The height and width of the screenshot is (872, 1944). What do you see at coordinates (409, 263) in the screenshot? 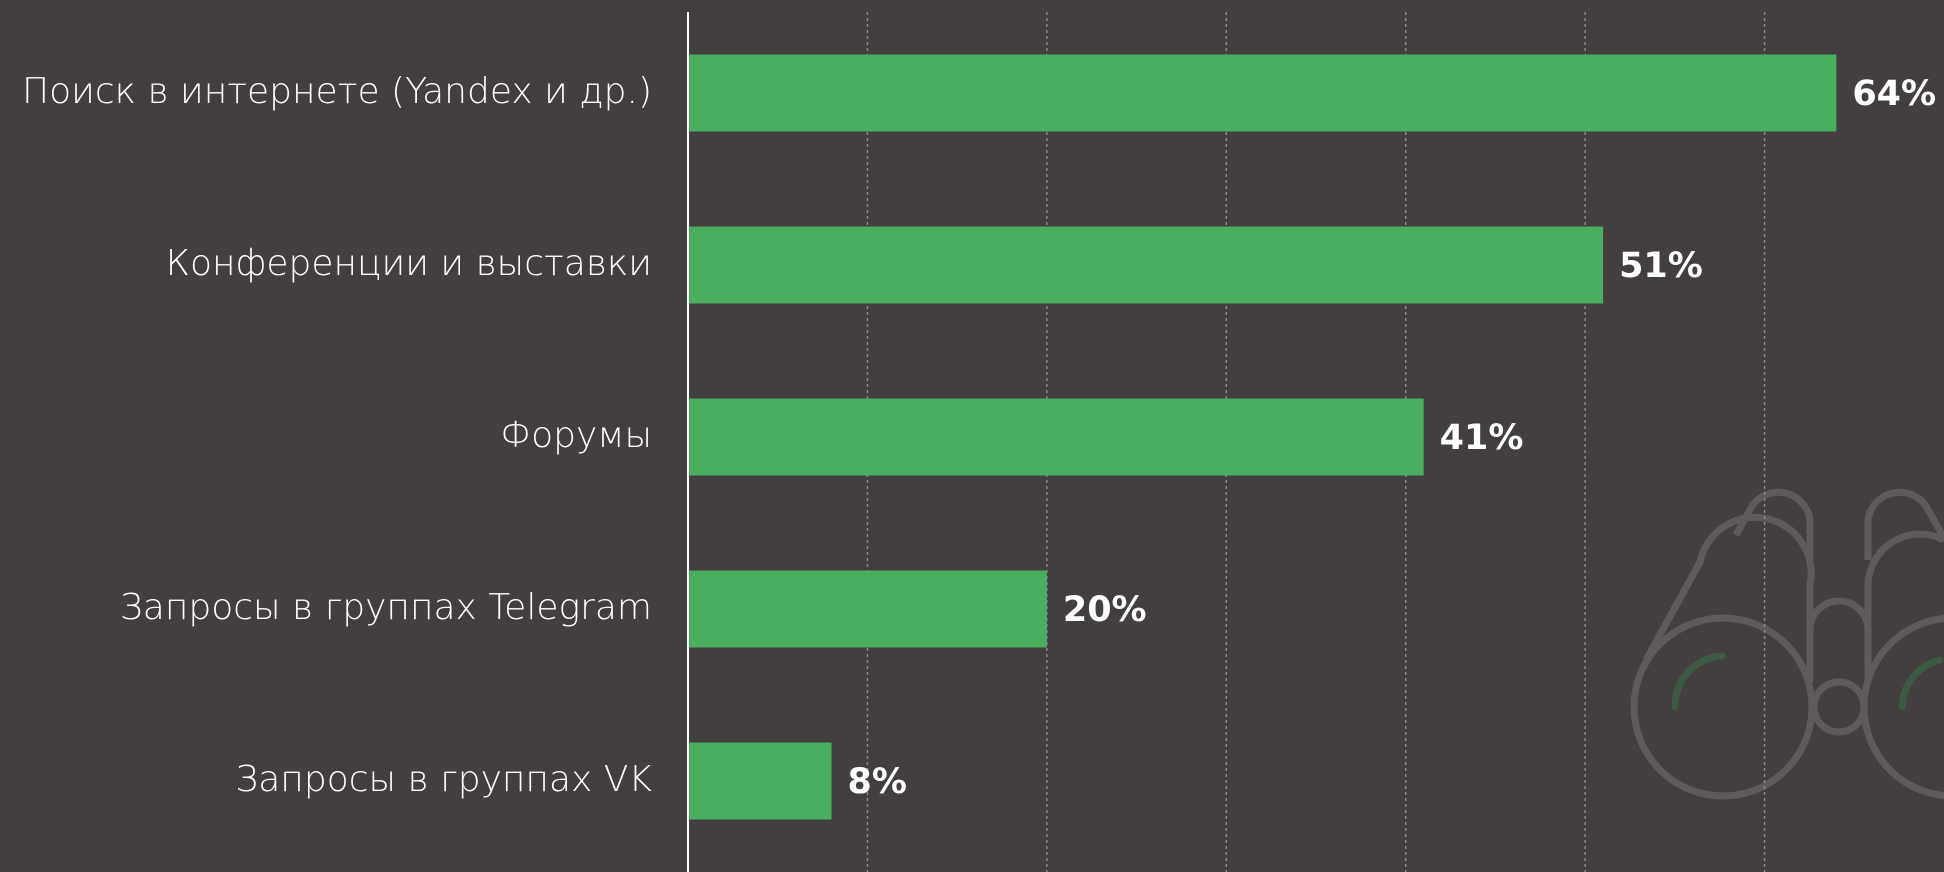
I see `category-label: Конференции и выставки` at bounding box center [409, 263].